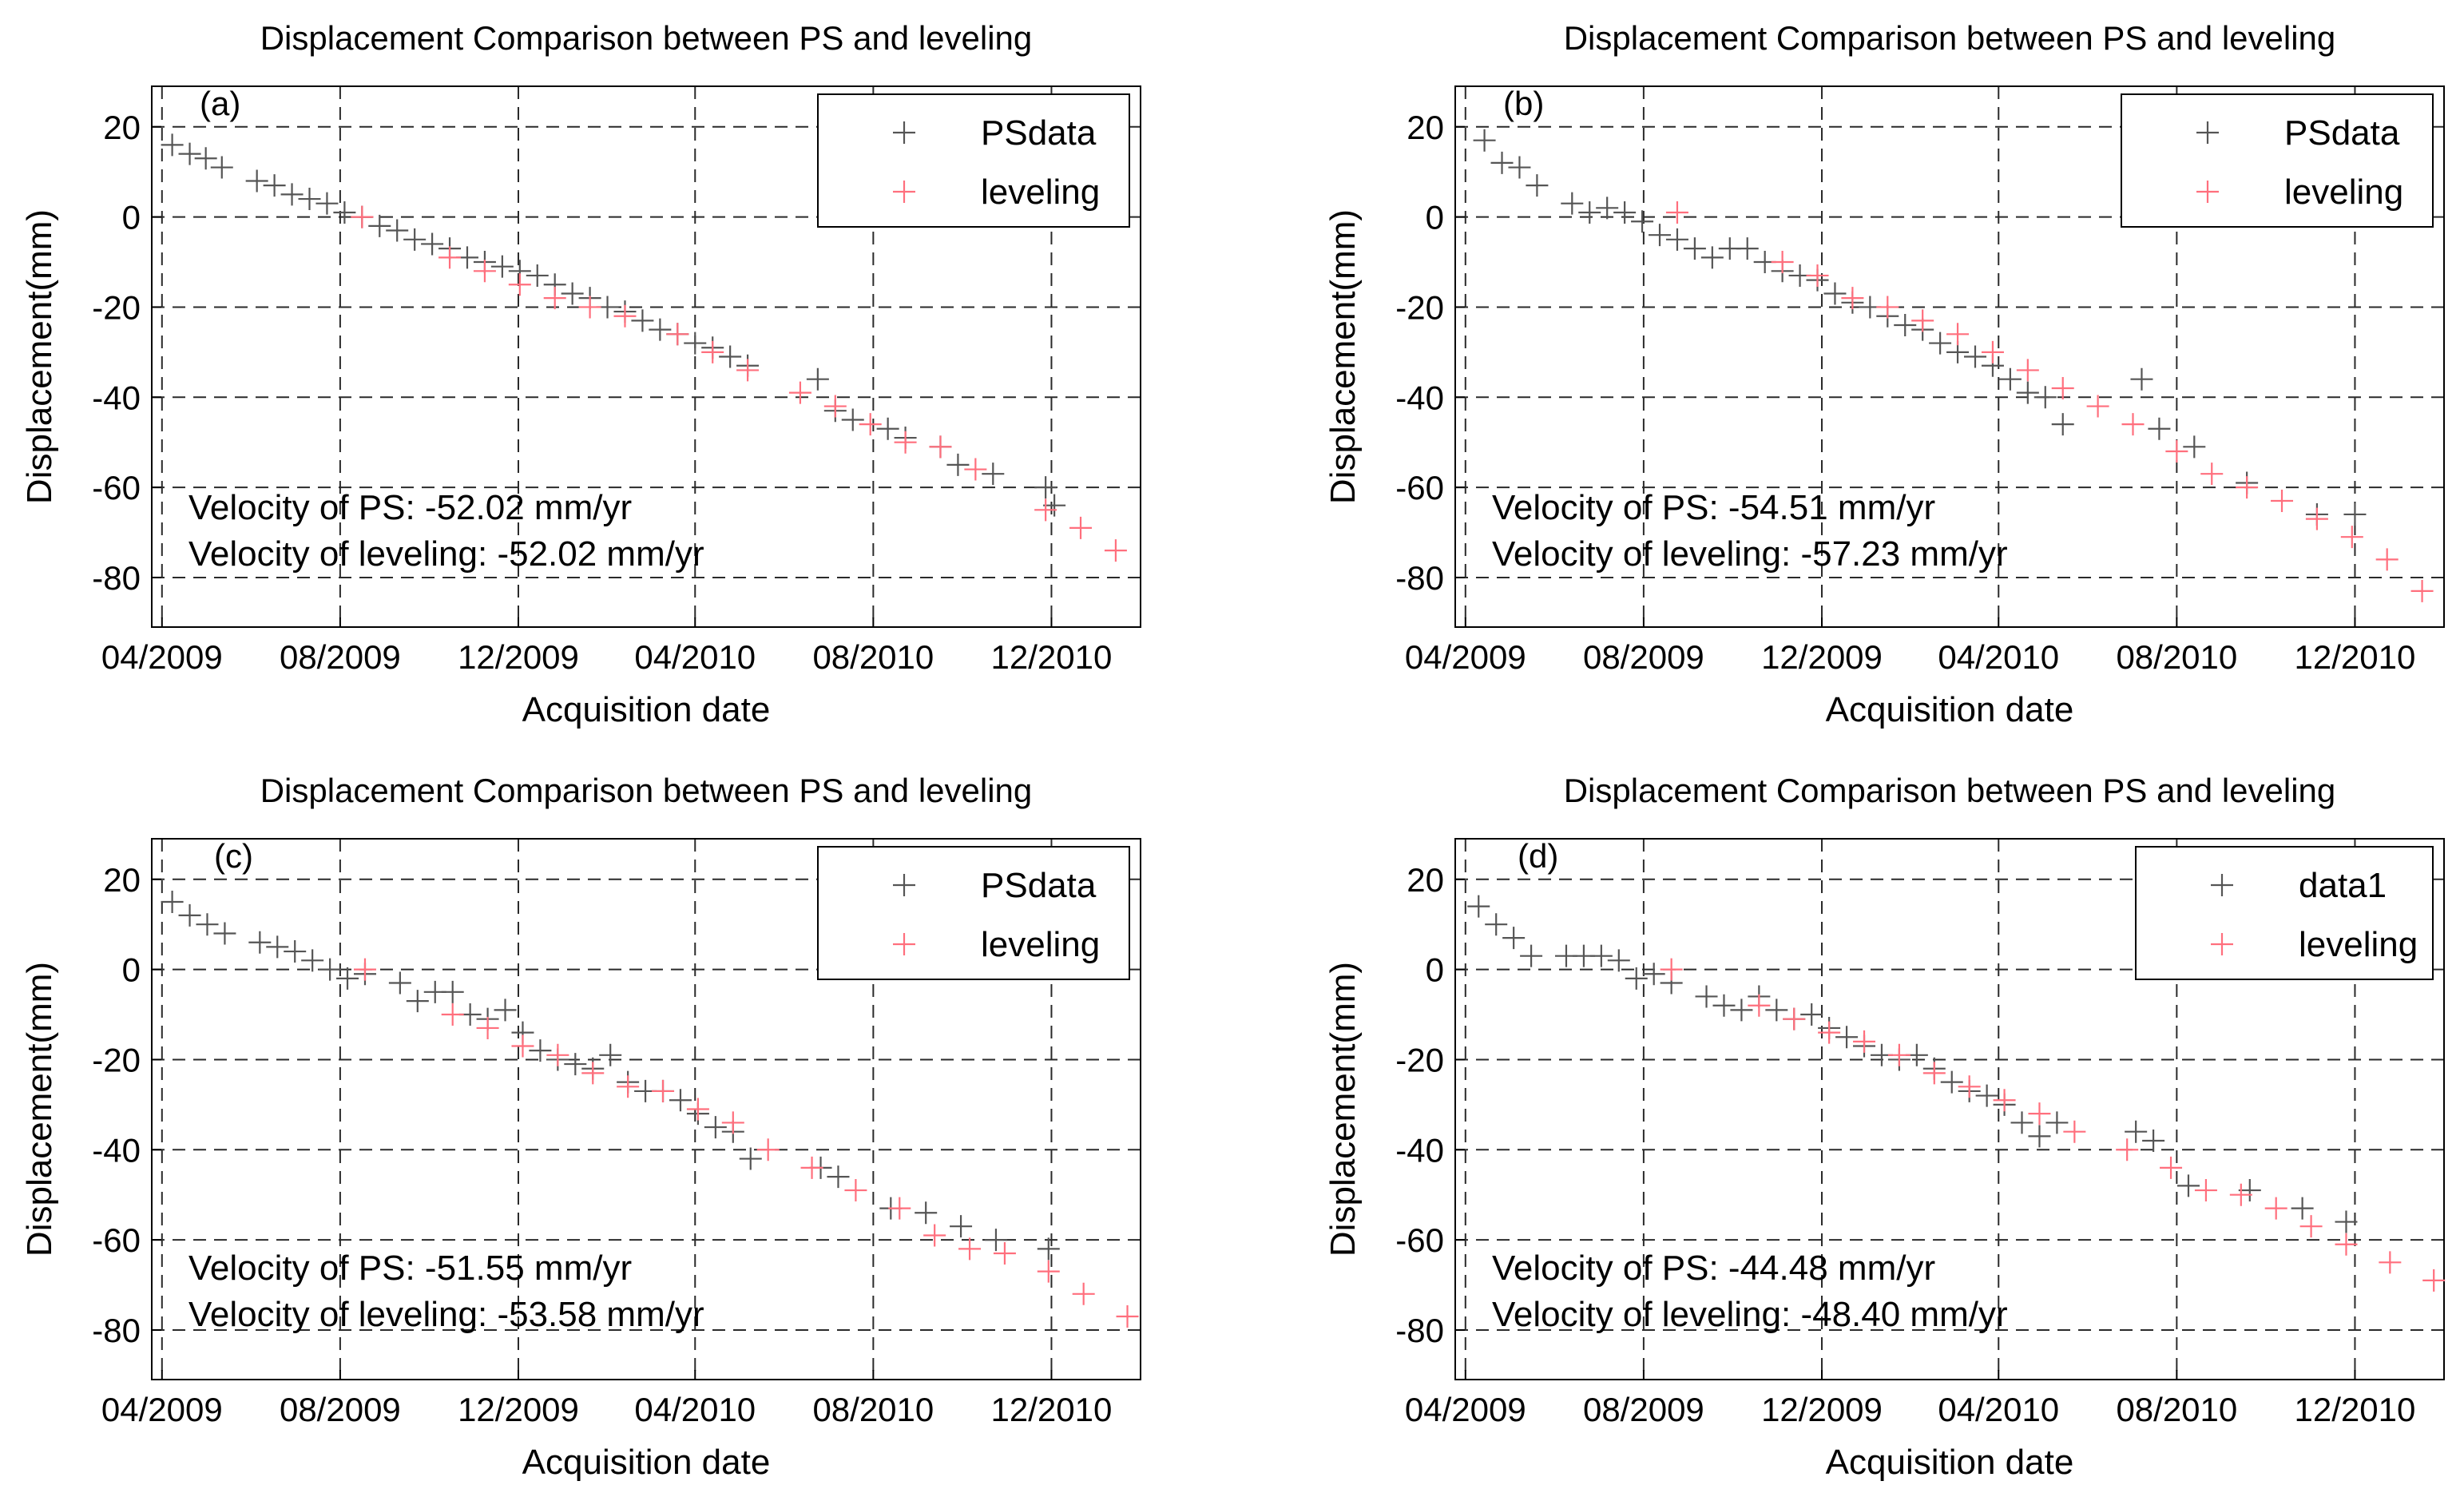 The width and height of the screenshot is (2464, 1489). I want to click on y-tick-label: 20, so click(122, 880).